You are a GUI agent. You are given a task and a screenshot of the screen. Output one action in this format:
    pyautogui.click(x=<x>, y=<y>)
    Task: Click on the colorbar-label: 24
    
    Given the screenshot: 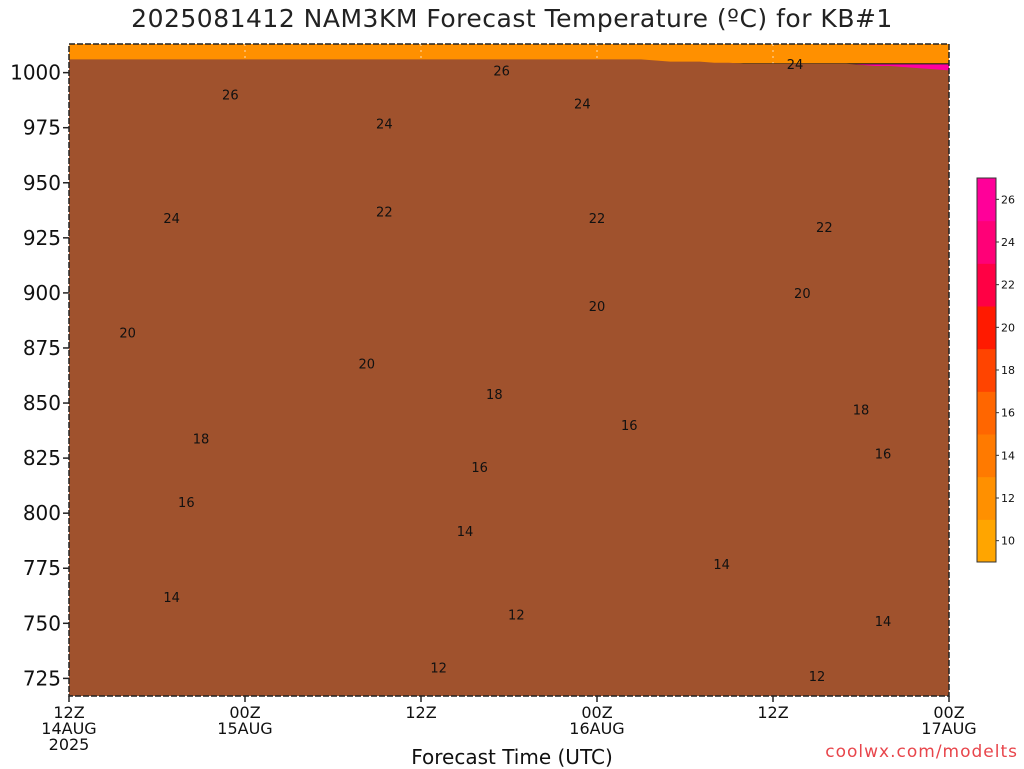 What is the action you would take?
    pyautogui.click(x=1008, y=242)
    